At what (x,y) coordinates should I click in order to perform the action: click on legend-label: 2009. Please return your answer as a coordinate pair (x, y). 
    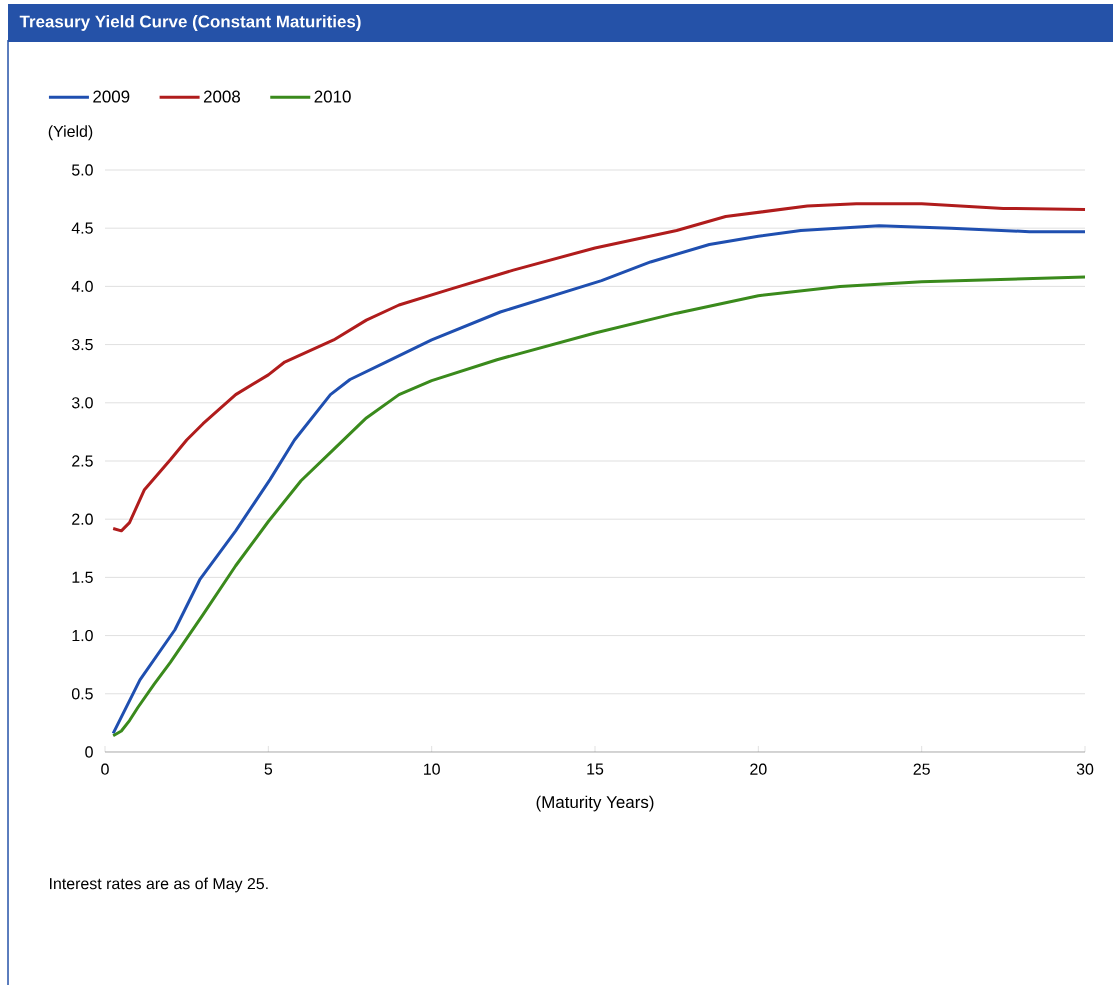
    Looking at the image, I should click on (111, 96).